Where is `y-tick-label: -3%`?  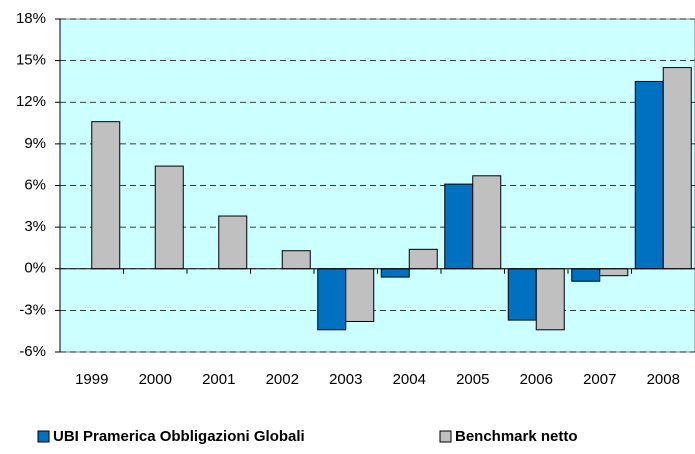
y-tick-label: -3% is located at coordinates (32, 309).